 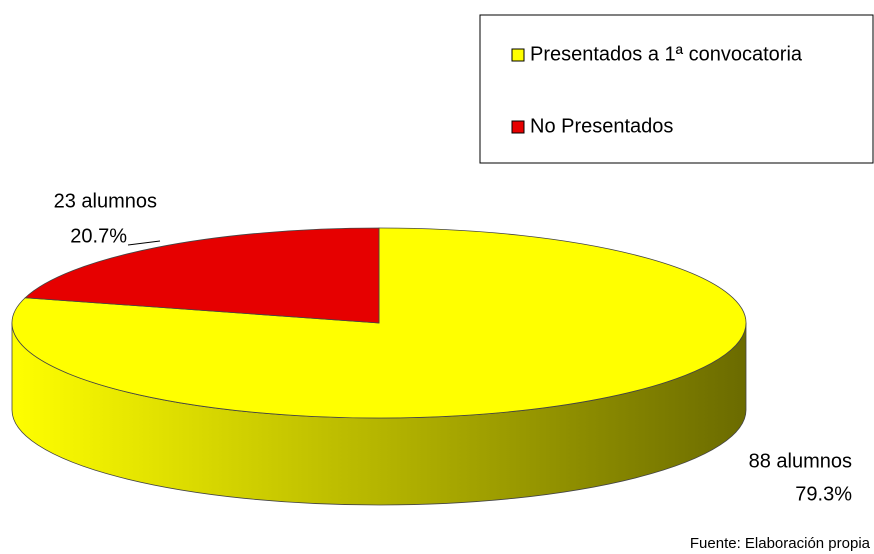 What do you see at coordinates (105, 201) in the screenshot?
I see `data-label: 23 alumnos` at bounding box center [105, 201].